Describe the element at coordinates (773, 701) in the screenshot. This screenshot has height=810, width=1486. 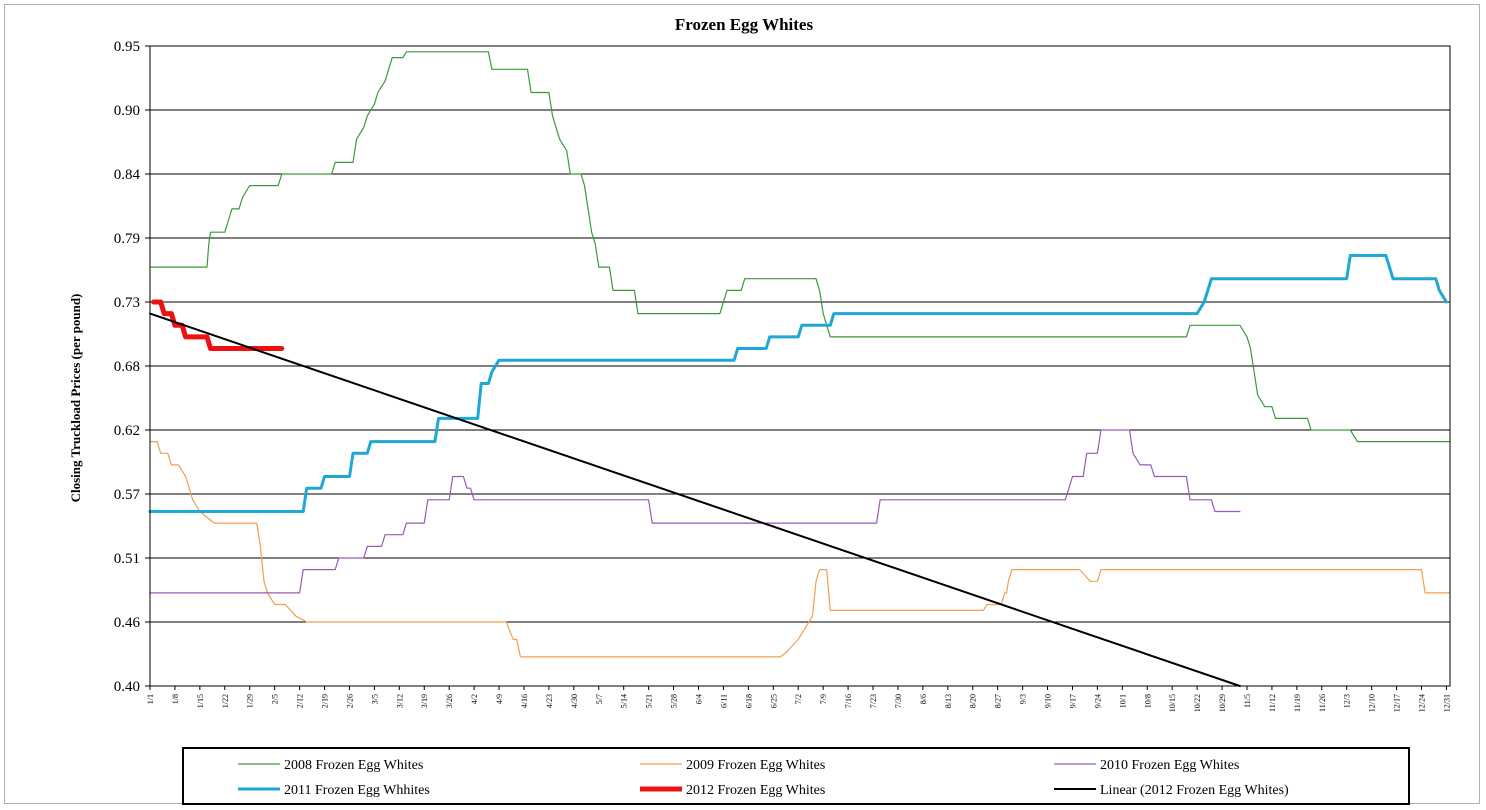
I see `x-tick-label: 6/25` at that location.